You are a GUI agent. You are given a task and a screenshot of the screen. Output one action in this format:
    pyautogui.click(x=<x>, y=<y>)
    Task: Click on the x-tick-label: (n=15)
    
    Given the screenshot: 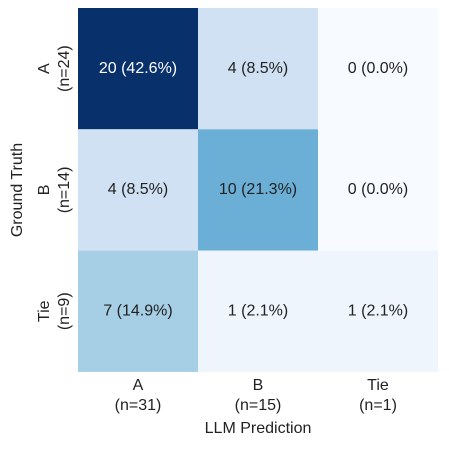 What is the action you would take?
    pyautogui.click(x=258, y=405)
    